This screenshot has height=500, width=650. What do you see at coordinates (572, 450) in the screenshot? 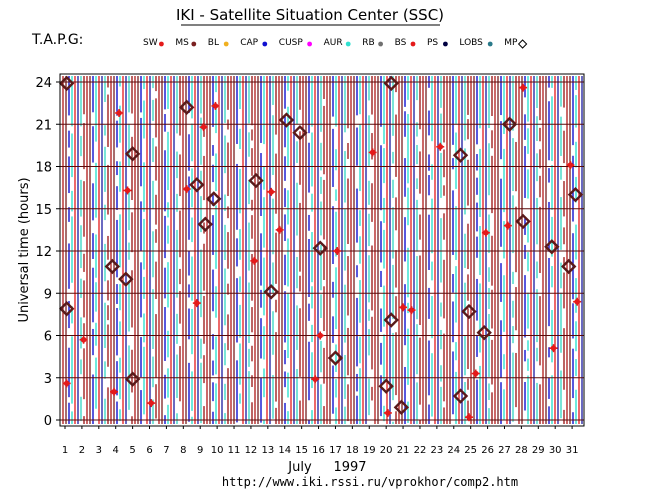
I see `x-tick-label: 31` at bounding box center [572, 450].